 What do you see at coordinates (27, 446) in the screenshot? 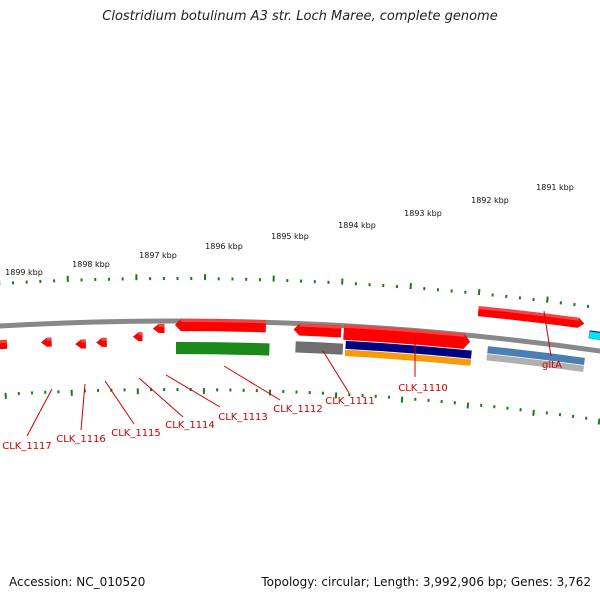
I see `gene-label-CLK_1117: CLK_1117` at bounding box center [27, 446].